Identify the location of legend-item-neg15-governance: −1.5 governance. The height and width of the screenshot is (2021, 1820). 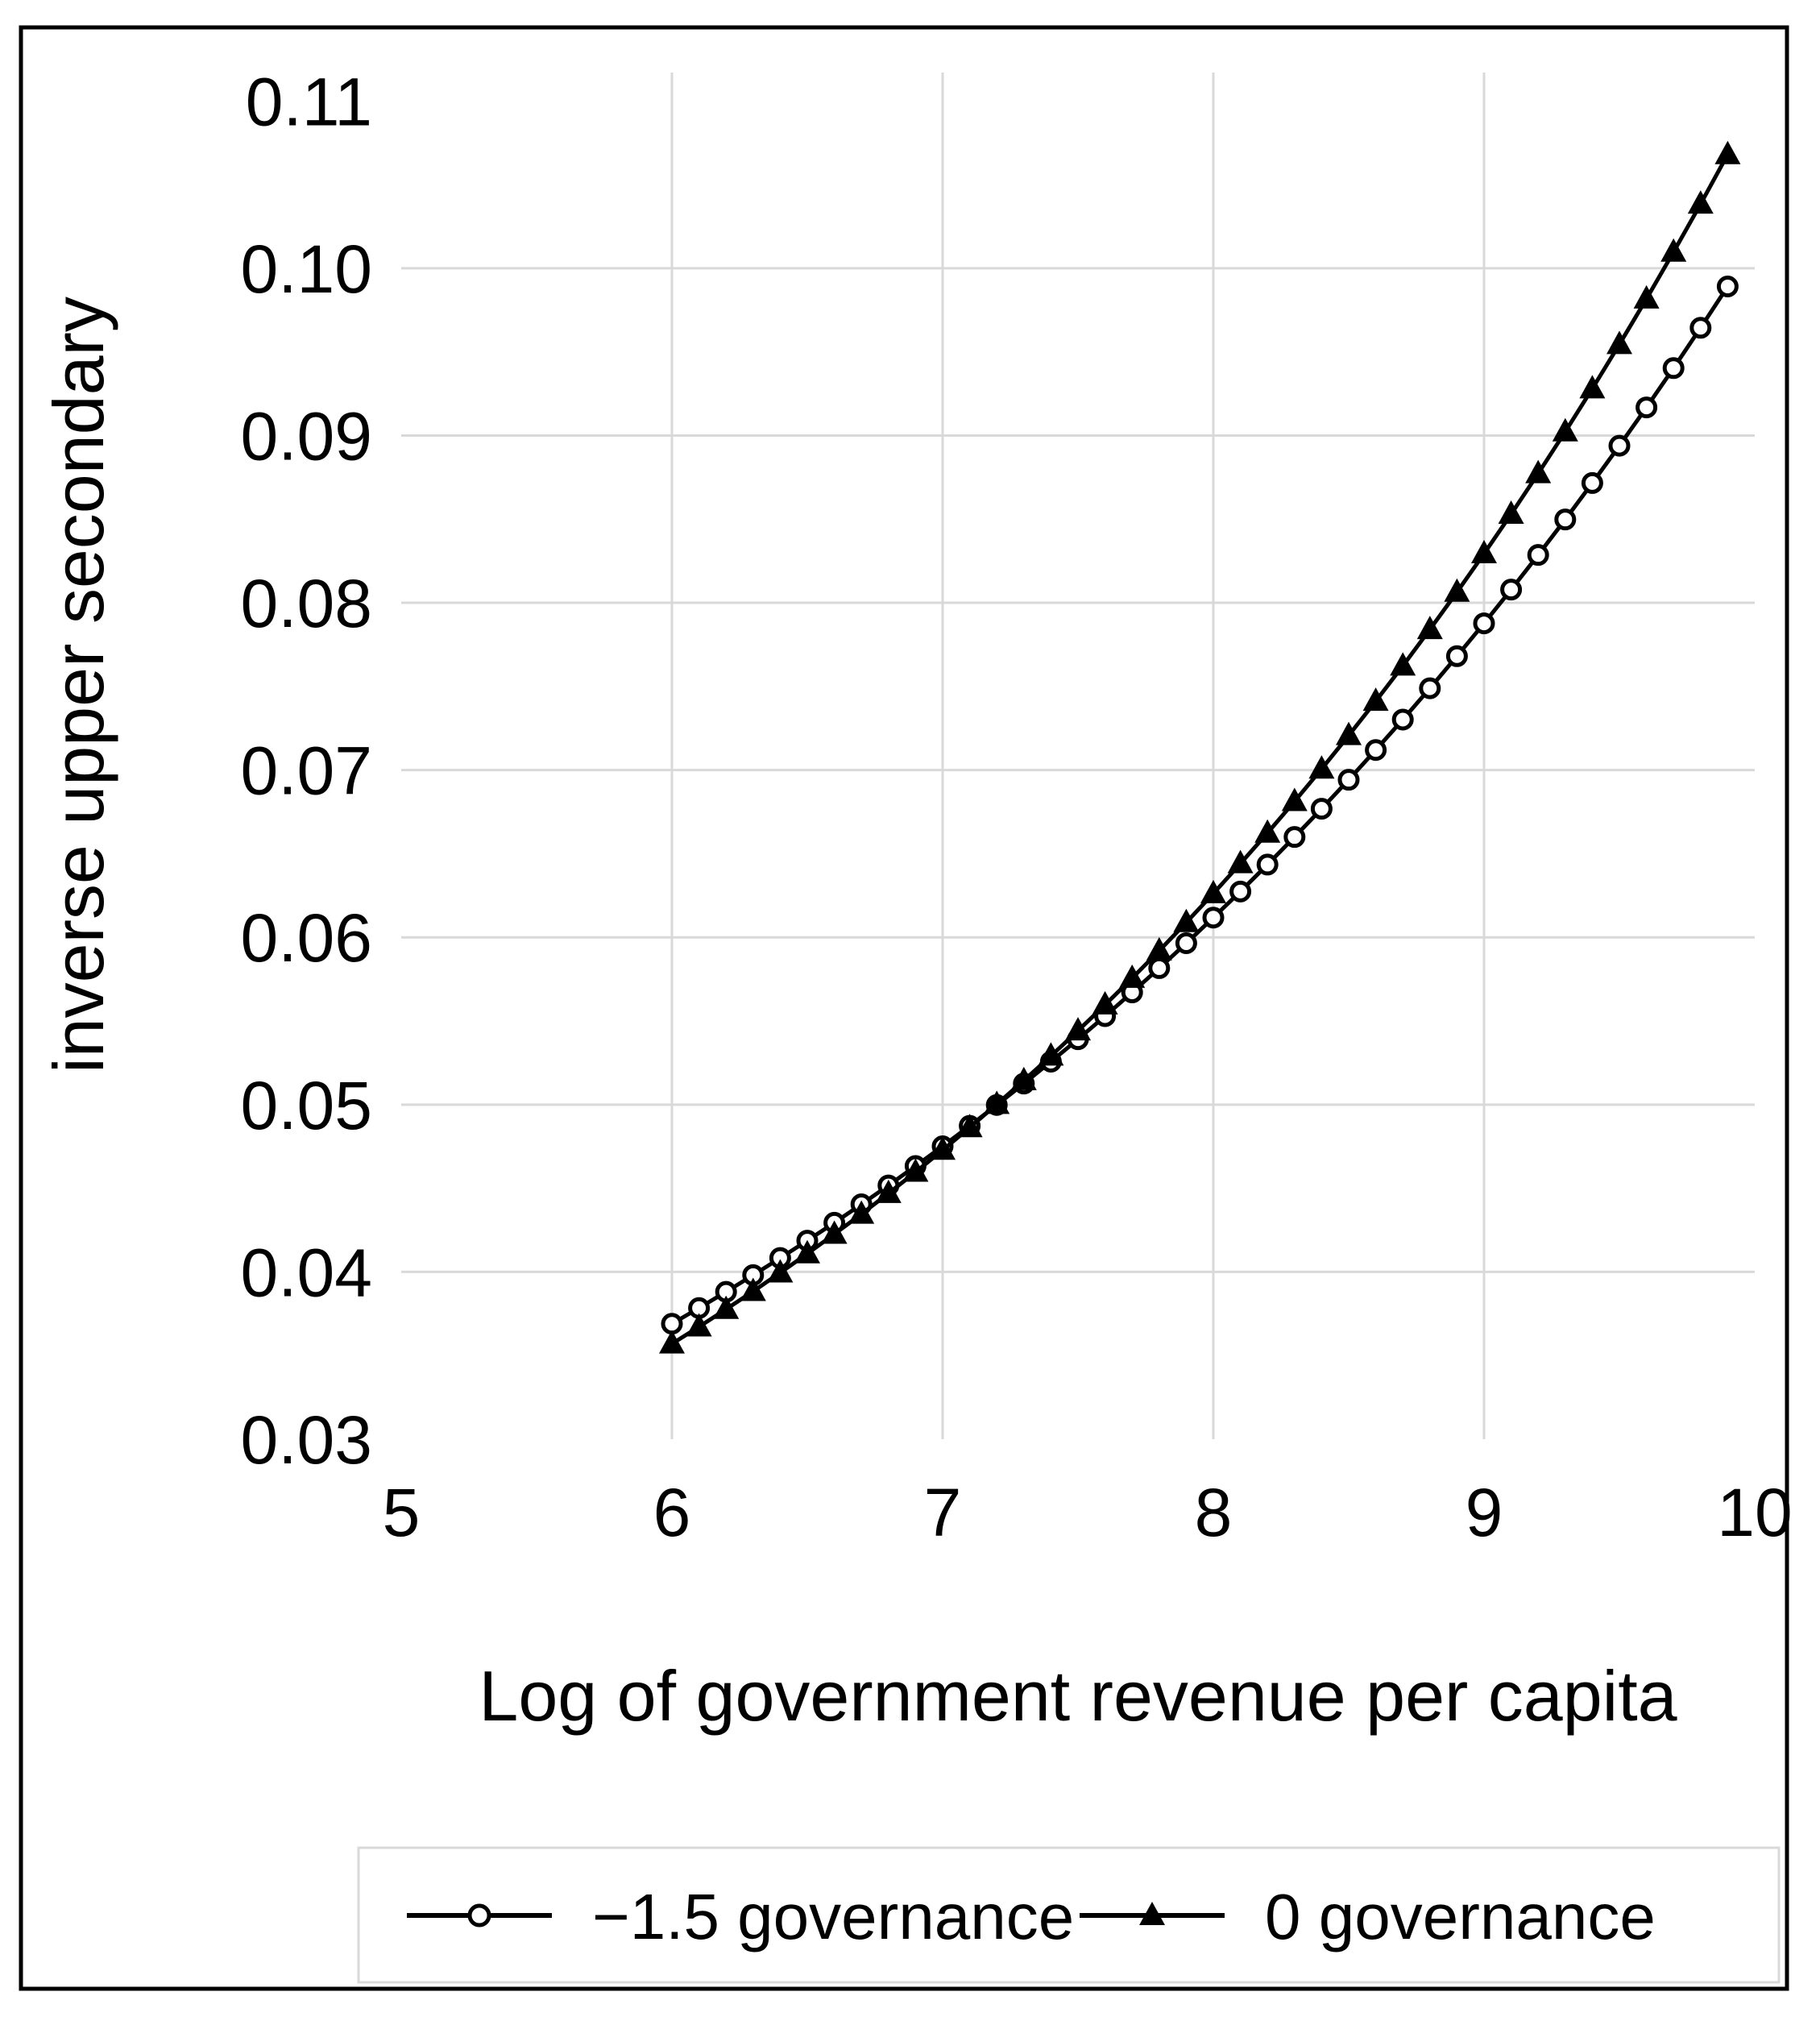
(740, 1917).